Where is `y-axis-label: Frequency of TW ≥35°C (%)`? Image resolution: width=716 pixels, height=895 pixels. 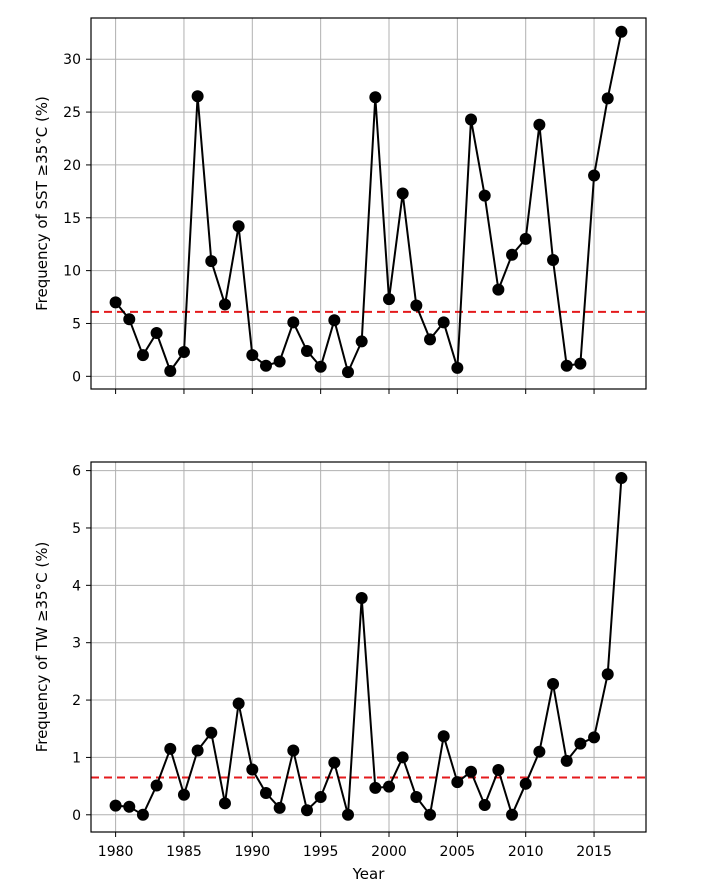
y-axis-label: Frequency of TW ≥35°C (%) is located at coordinates (42, 647).